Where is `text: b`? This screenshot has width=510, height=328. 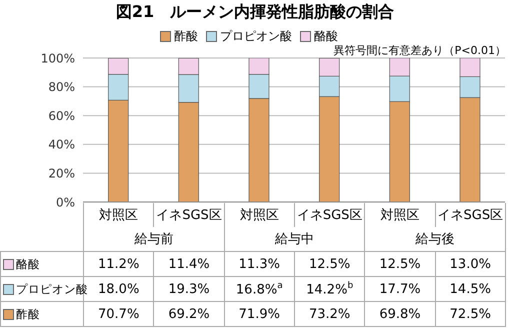 text: b is located at coordinates (350, 285).